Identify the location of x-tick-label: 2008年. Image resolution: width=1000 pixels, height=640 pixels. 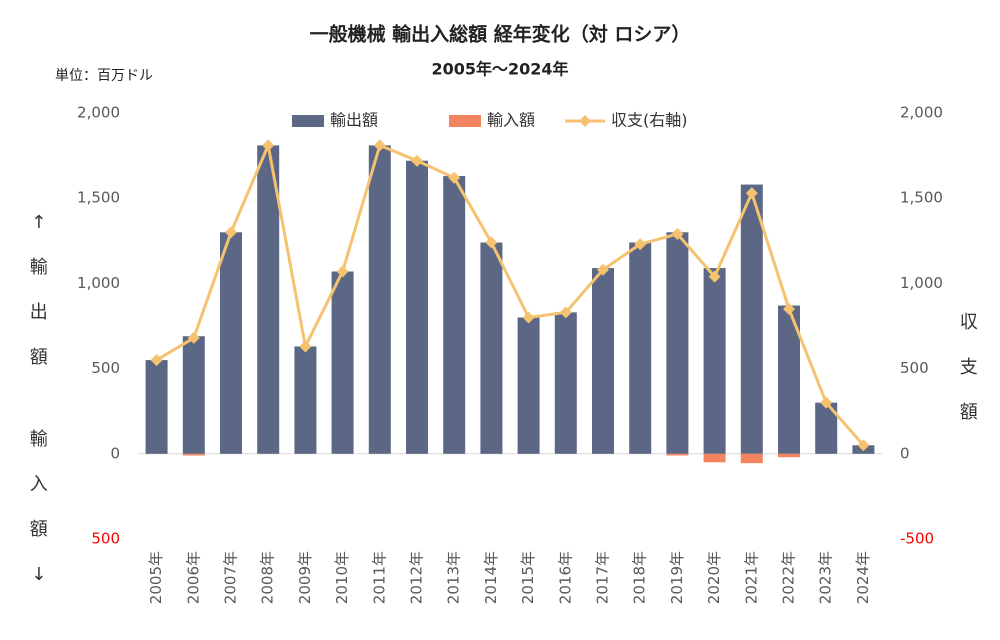
(268, 577).